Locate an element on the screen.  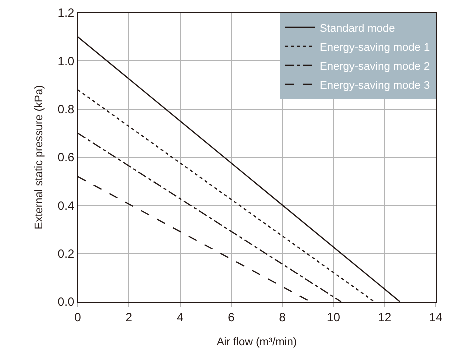
legend-label: Energy-saving mode 1 is located at coordinates (375, 48).